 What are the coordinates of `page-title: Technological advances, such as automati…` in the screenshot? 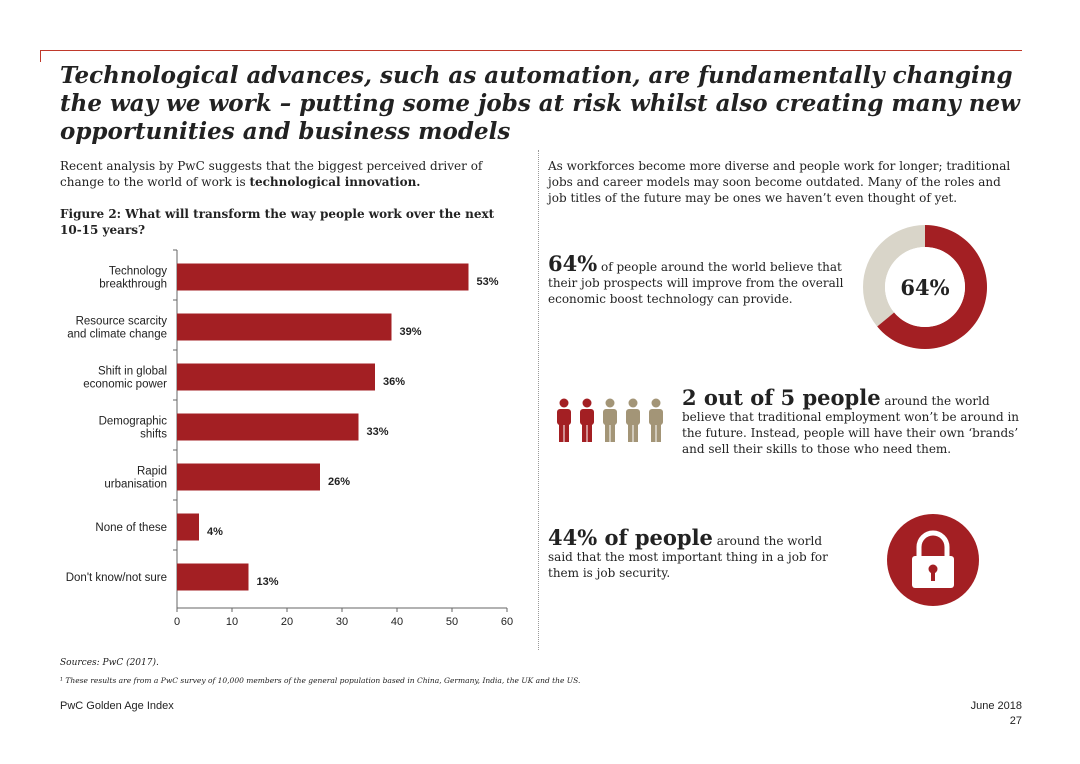 It's located at (540, 103).